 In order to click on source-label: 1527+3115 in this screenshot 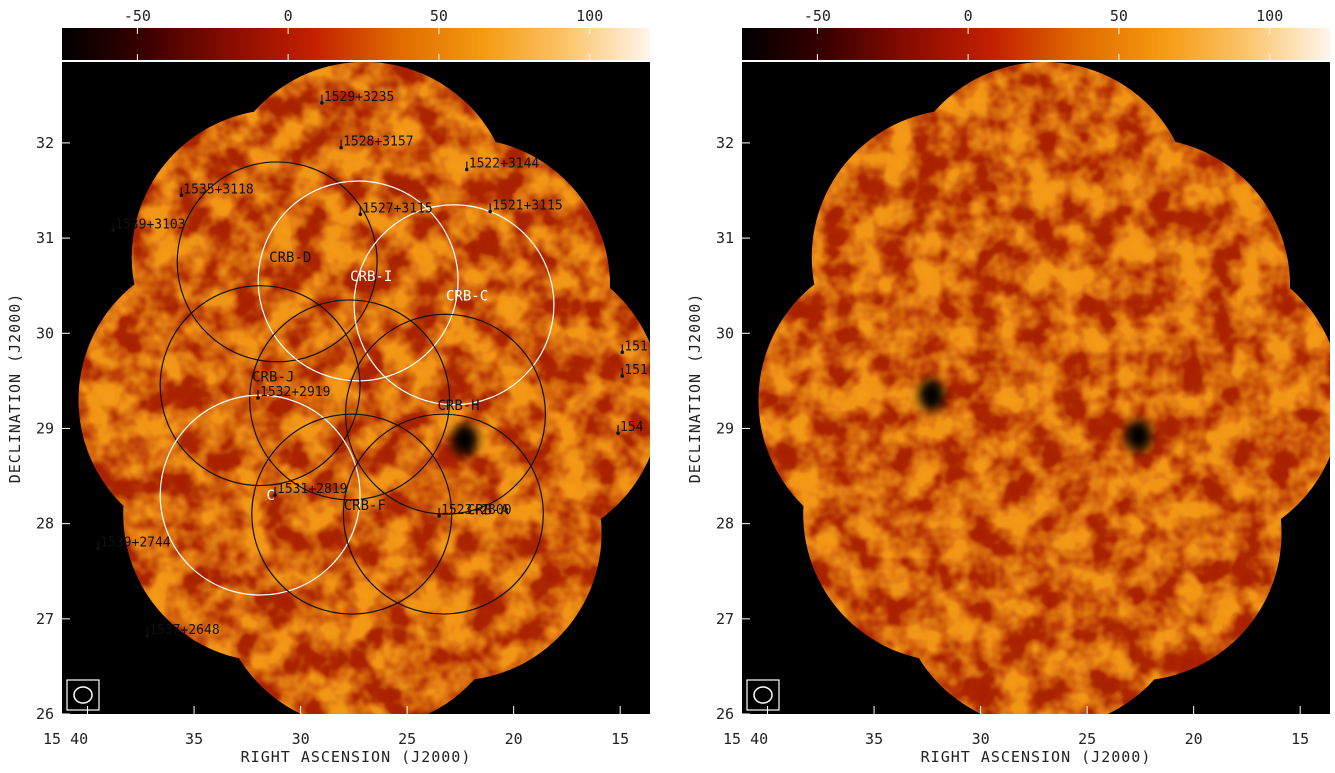, I will do `click(397, 208)`.